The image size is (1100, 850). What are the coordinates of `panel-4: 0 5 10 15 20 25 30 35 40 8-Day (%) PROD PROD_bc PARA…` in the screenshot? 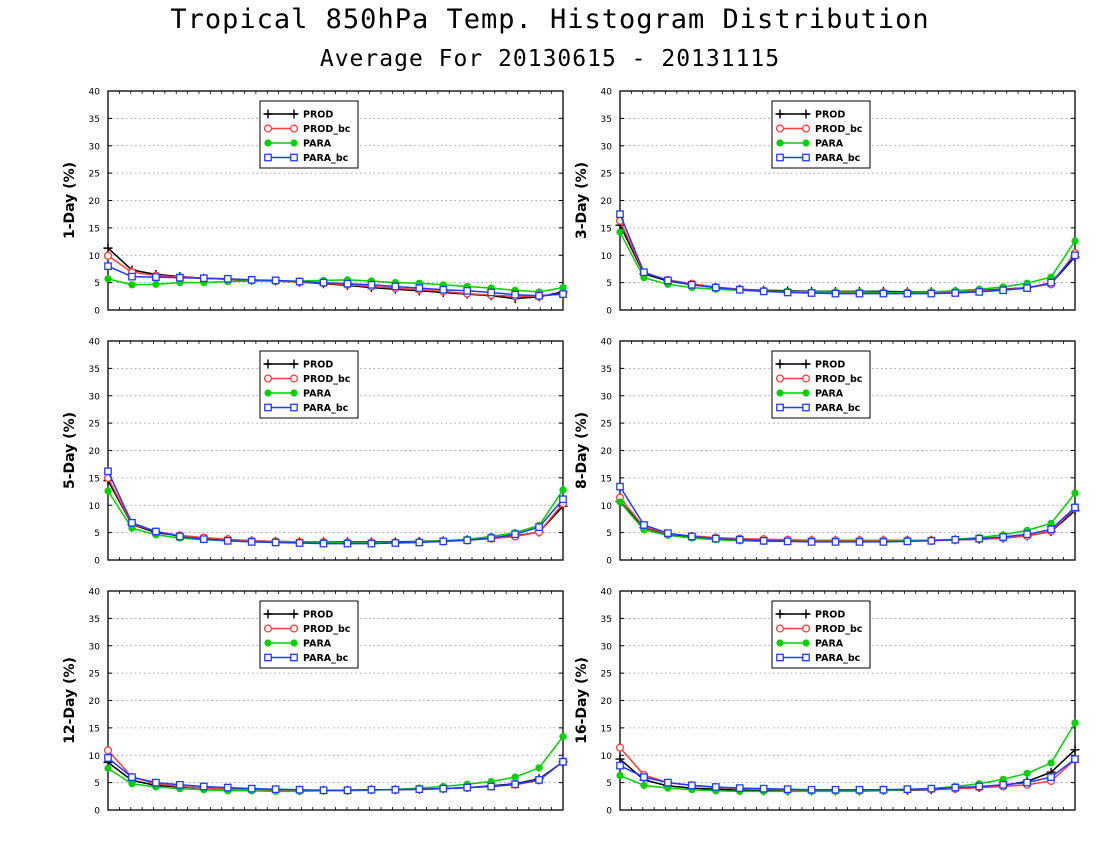 It's located at (827, 452).